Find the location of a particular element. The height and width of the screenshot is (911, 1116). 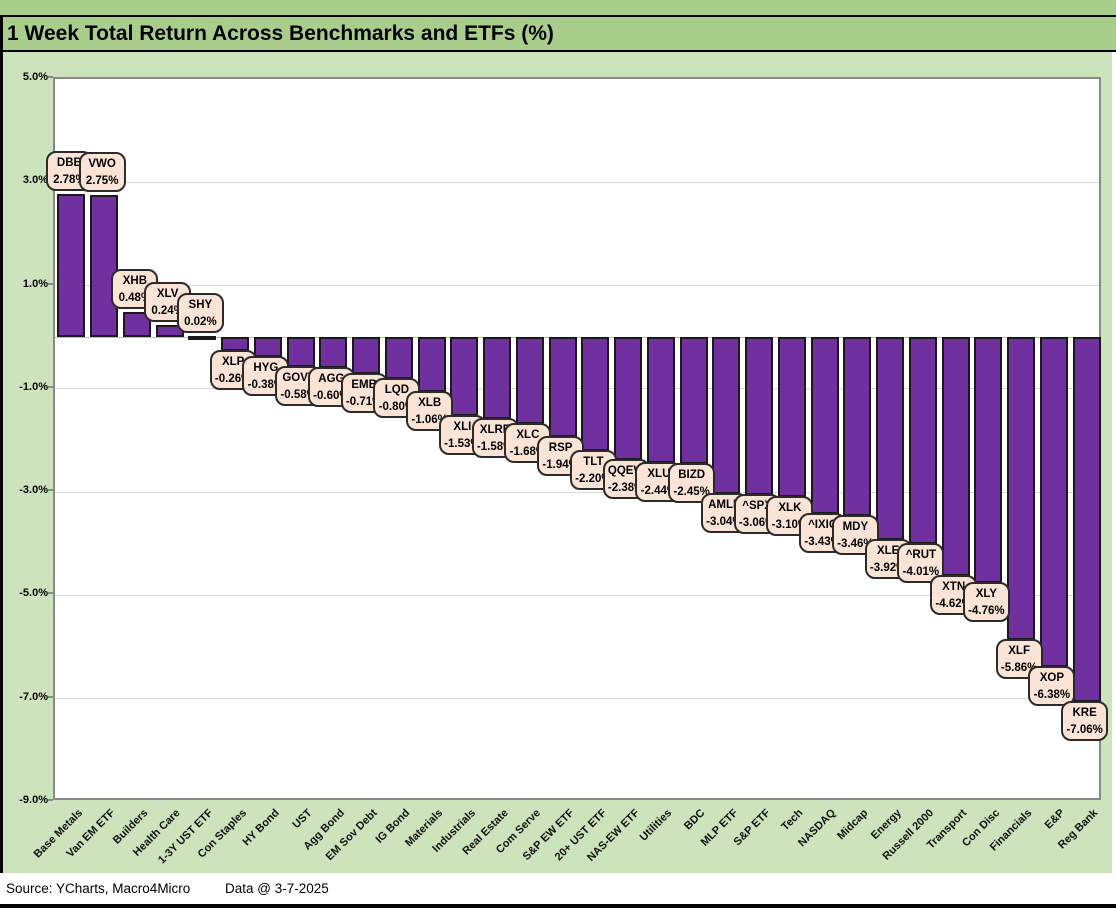

bar-label-ticker: VWO is located at coordinates (102, 164).